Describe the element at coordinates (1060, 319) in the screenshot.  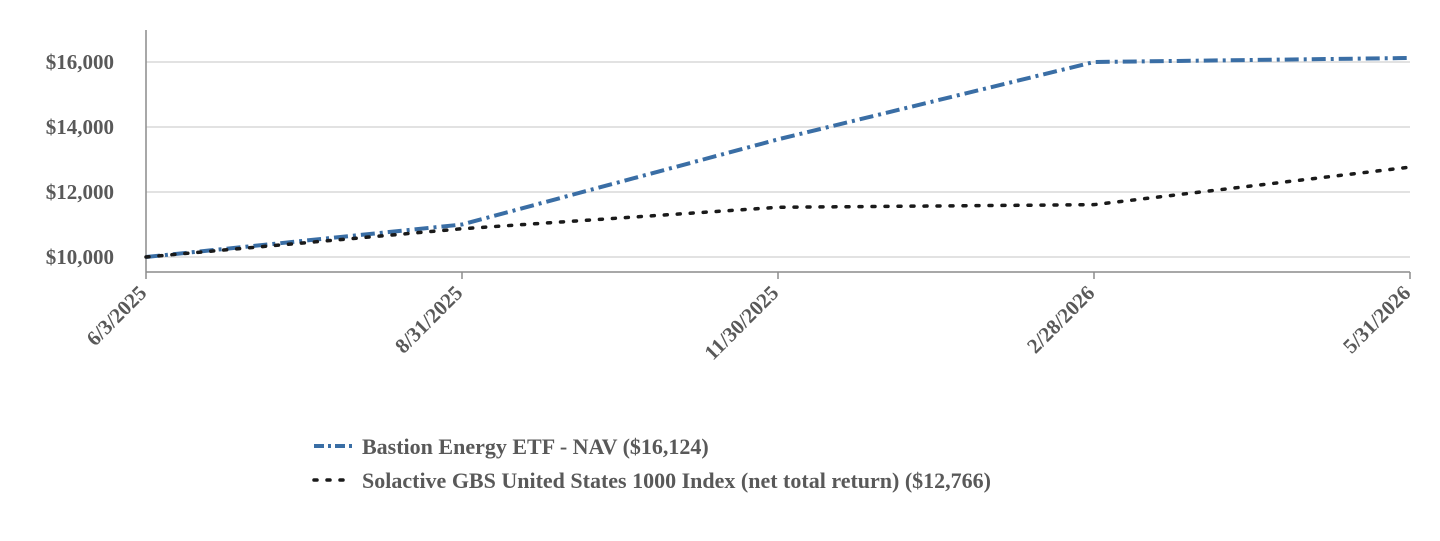
I see `x-tick-label: 2/28/2026` at that location.